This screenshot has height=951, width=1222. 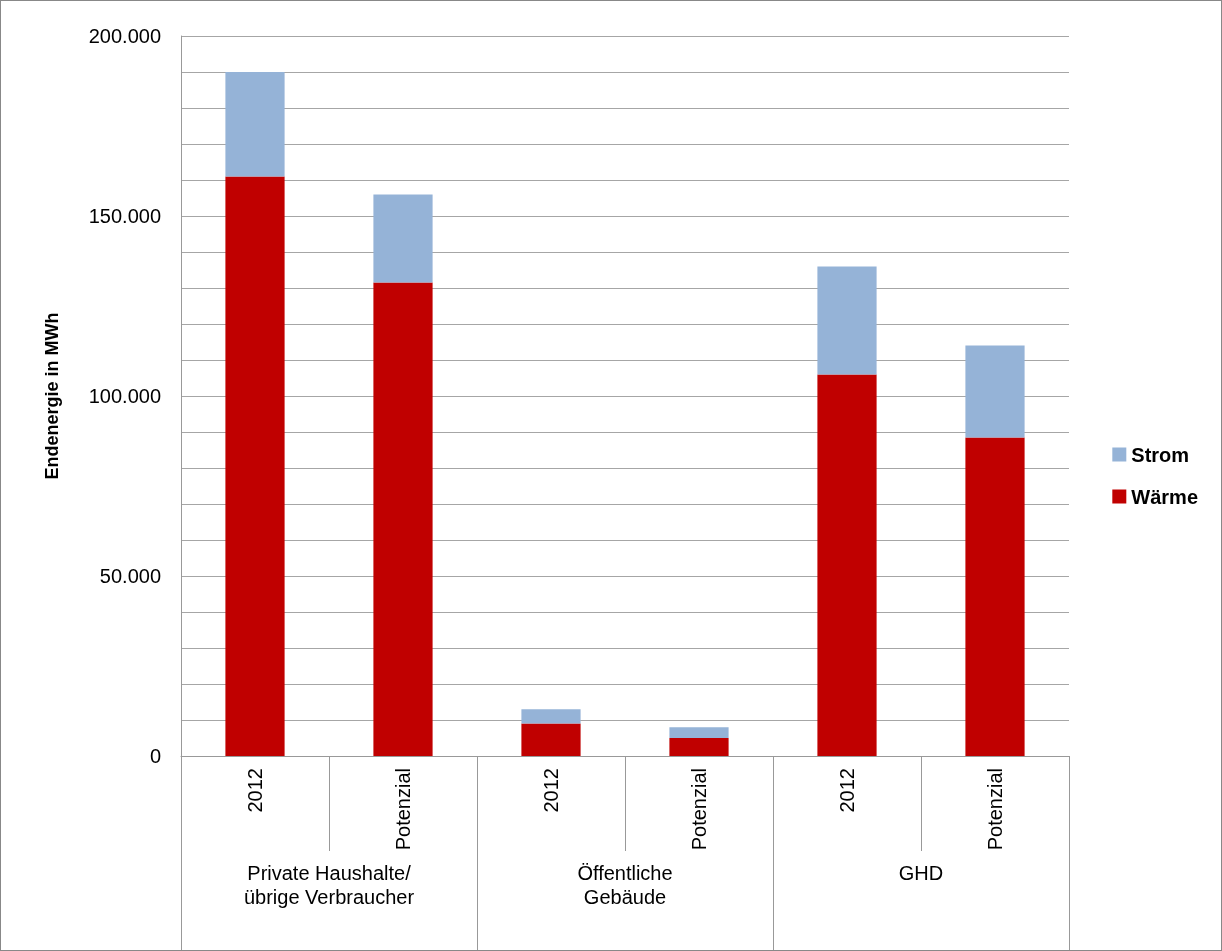 What do you see at coordinates (52, 396) in the screenshot?
I see `y-axis-title: Endenergie in MWh` at bounding box center [52, 396].